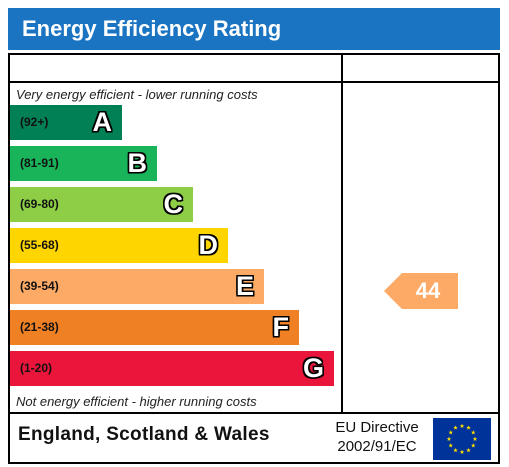 The width and height of the screenshot is (509, 467). I want to click on current-rating-value: 44, so click(428, 290).